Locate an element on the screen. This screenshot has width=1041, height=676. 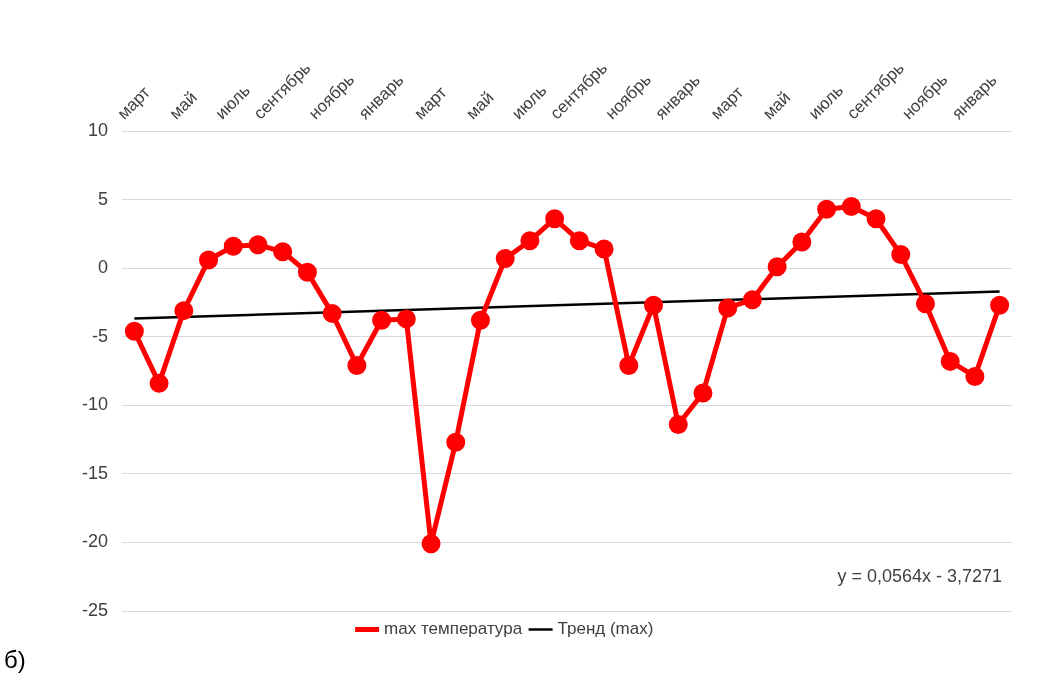
y-tick-label: -20 is located at coordinates (94, 541).